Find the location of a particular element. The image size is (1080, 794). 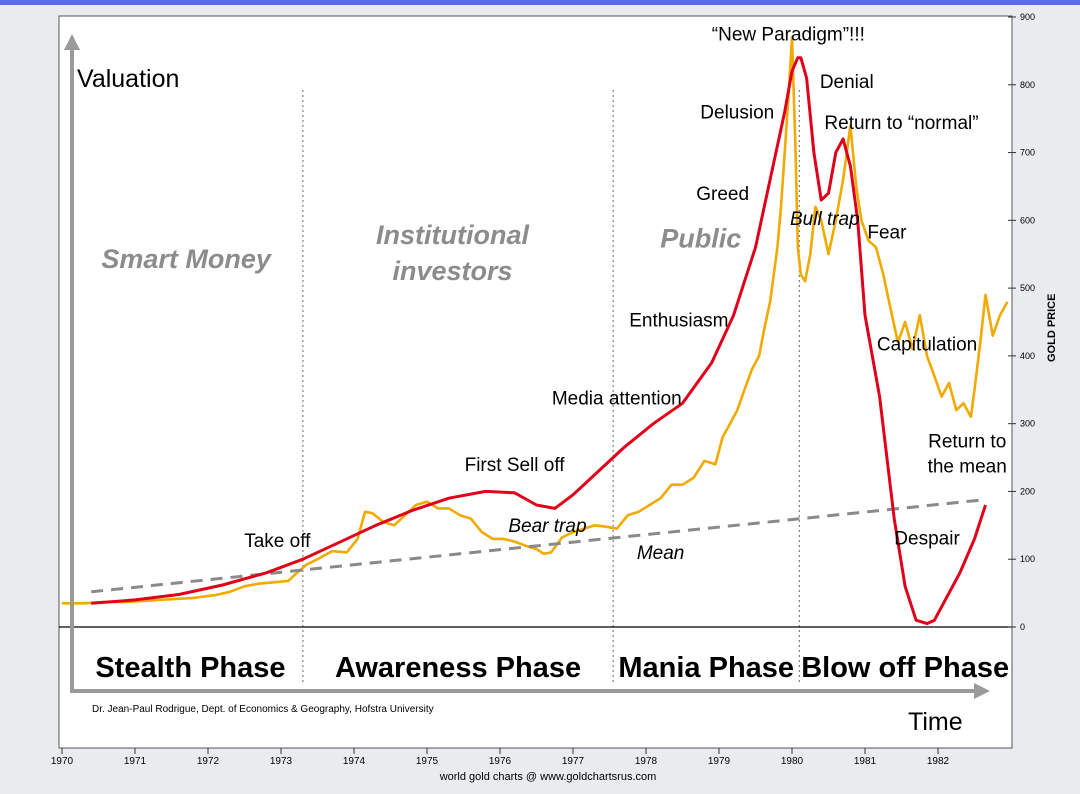

y-tick-label: 0 is located at coordinates (1022, 627).